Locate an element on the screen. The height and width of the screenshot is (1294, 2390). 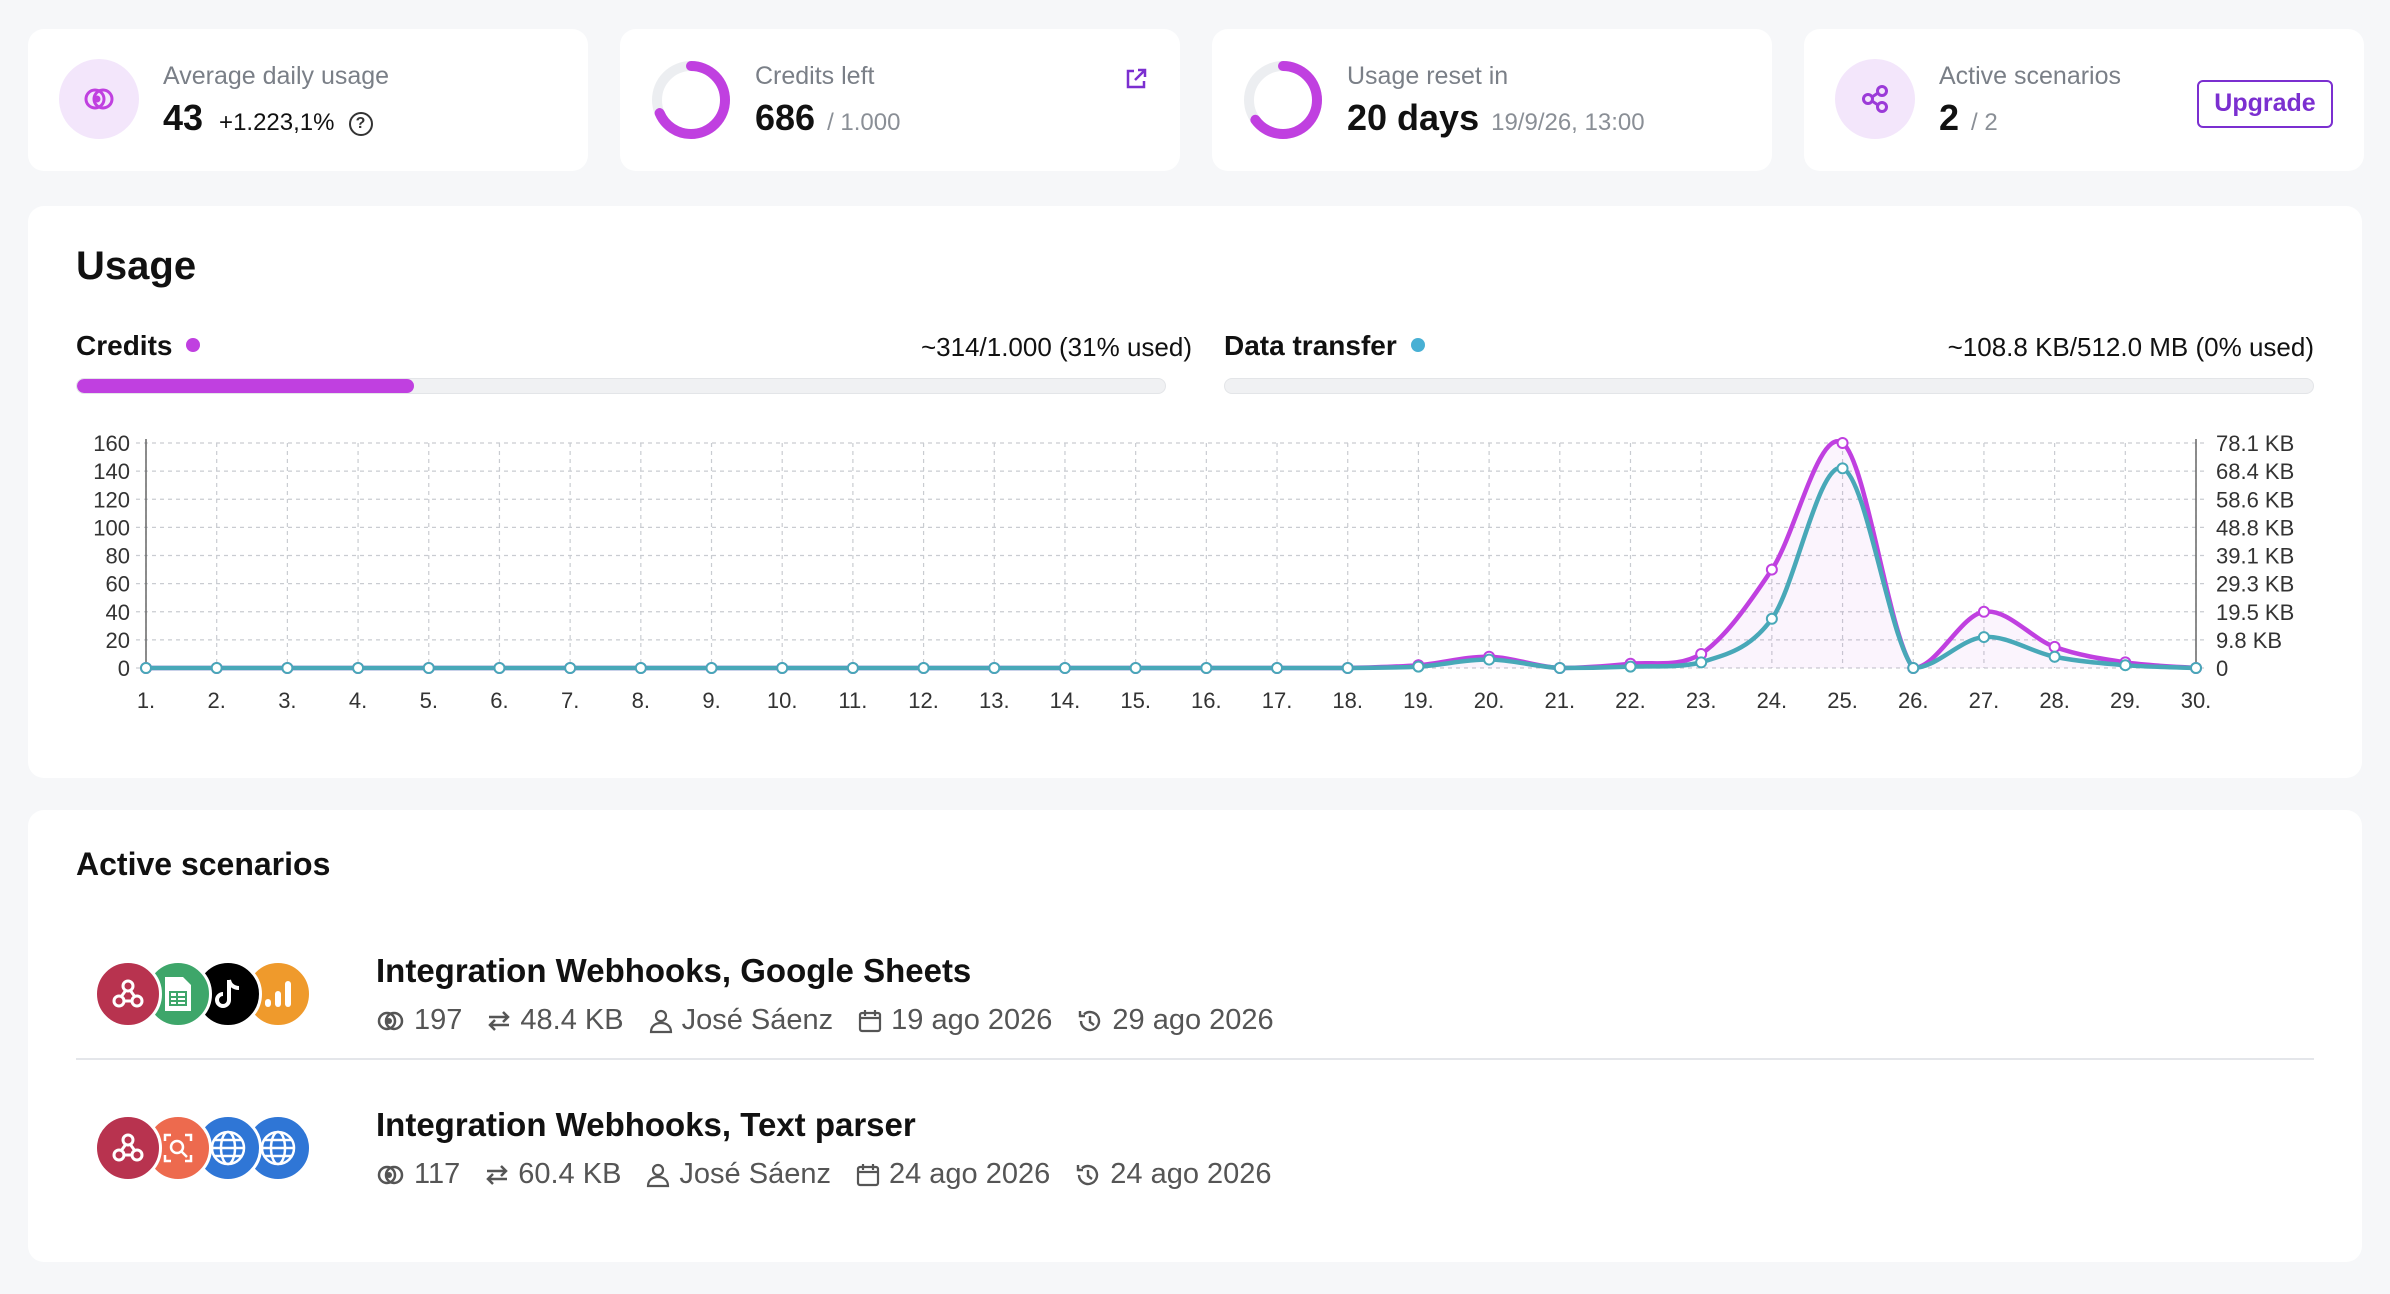
transfer-legend-dot is located at coordinates (1417, 345).